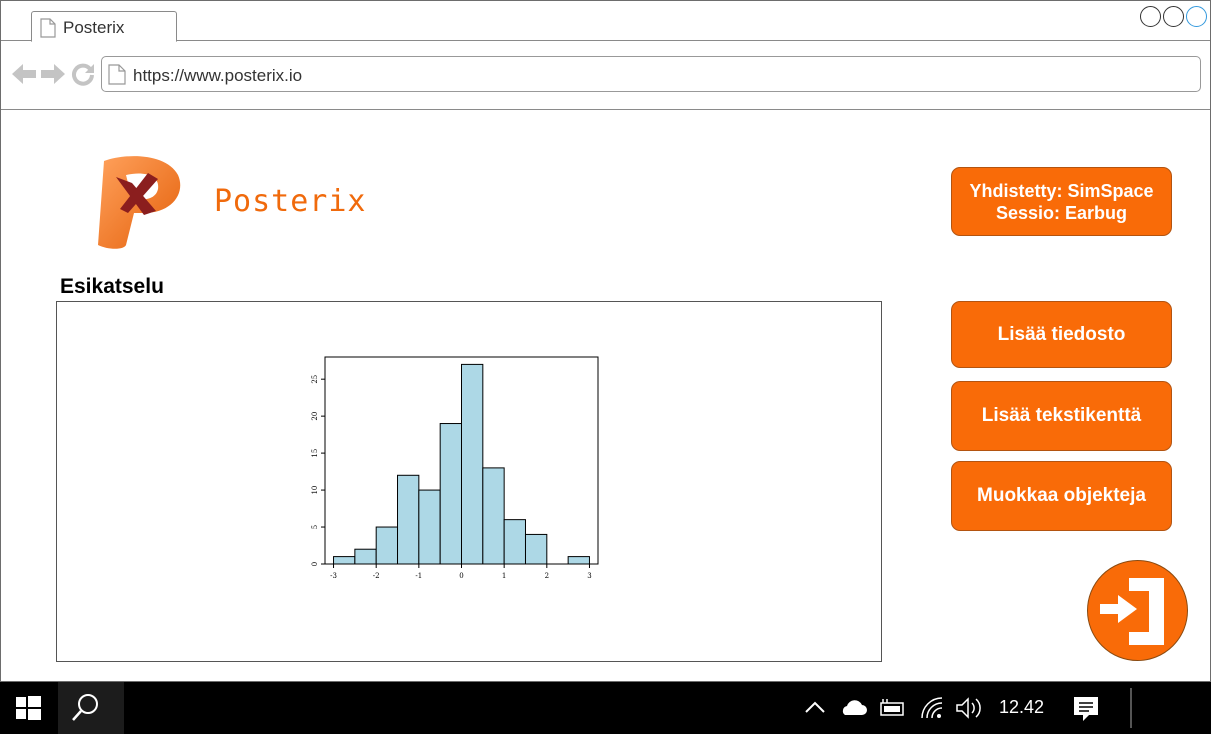 The image size is (1211, 739). What do you see at coordinates (1061, 212) in the screenshot?
I see `session-status: Sessio: Earbug` at bounding box center [1061, 212].